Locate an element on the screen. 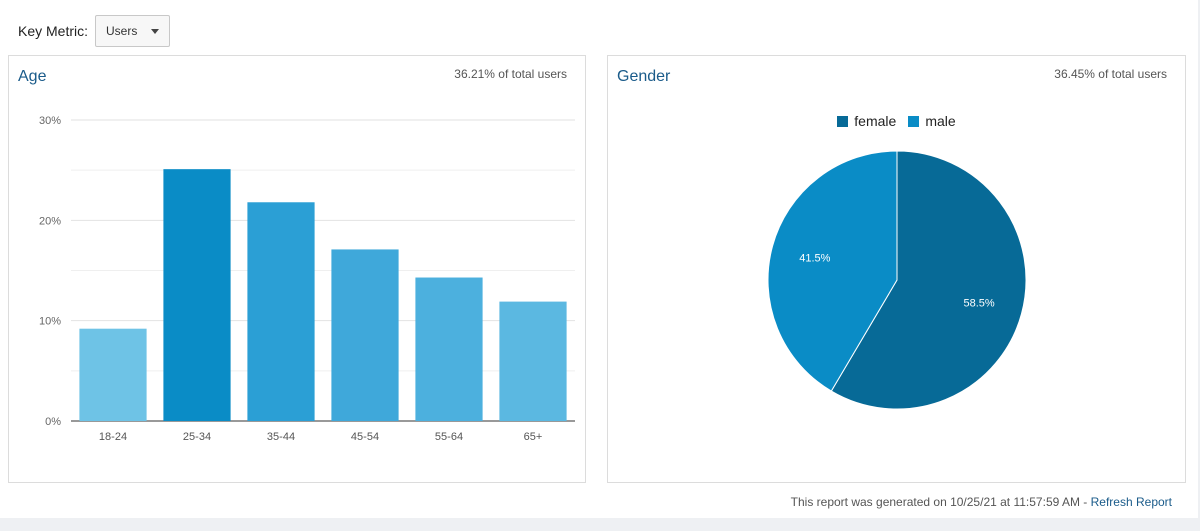  legend-label: male is located at coordinates (940, 121).